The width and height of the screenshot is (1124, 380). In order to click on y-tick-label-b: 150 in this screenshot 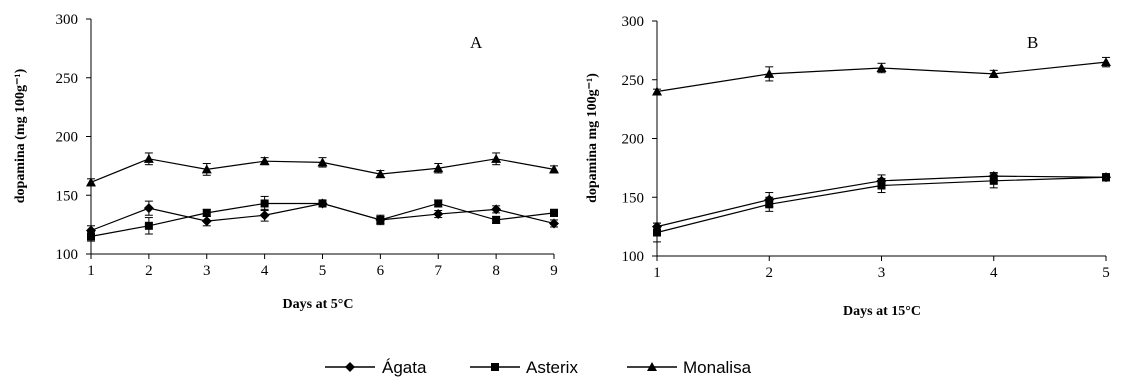, I will do `click(633, 198)`.